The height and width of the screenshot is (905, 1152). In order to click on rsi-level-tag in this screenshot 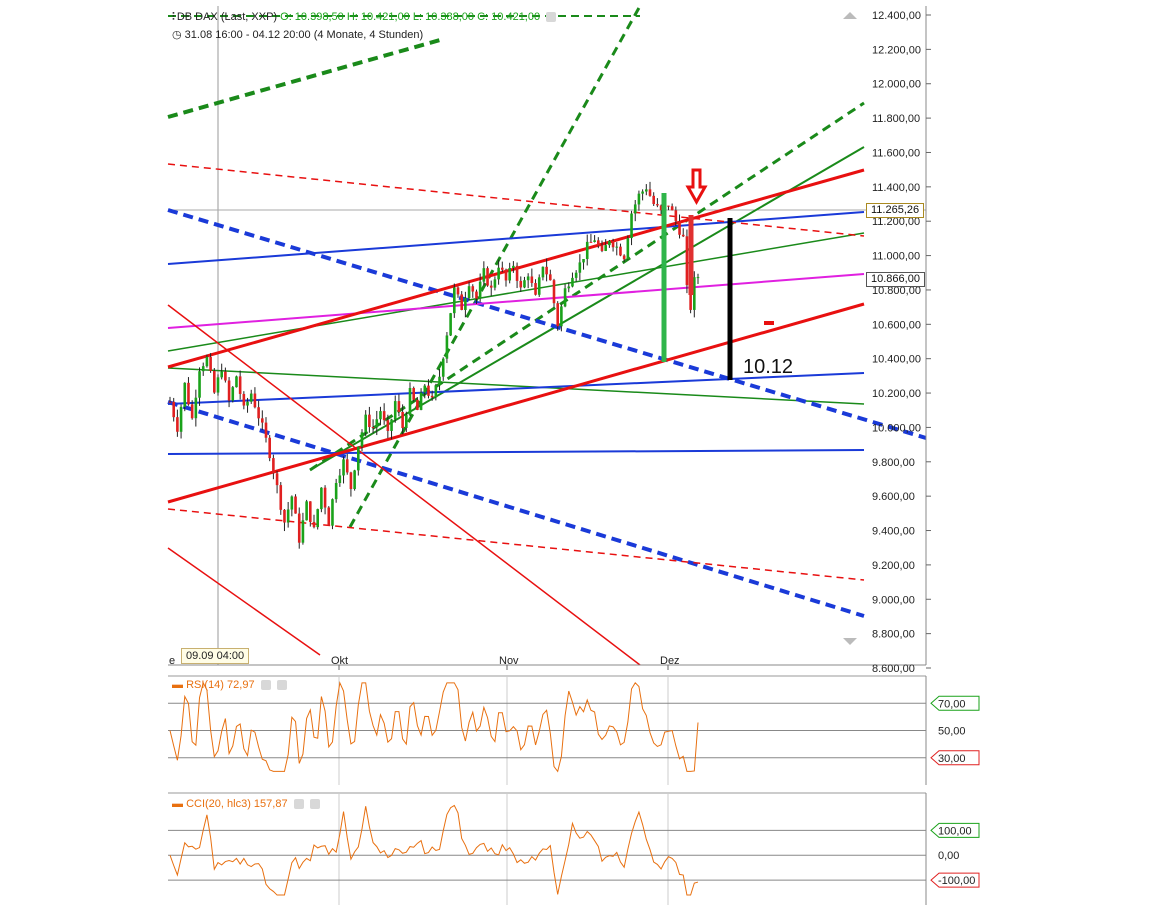, I will do `click(955, 758)`.